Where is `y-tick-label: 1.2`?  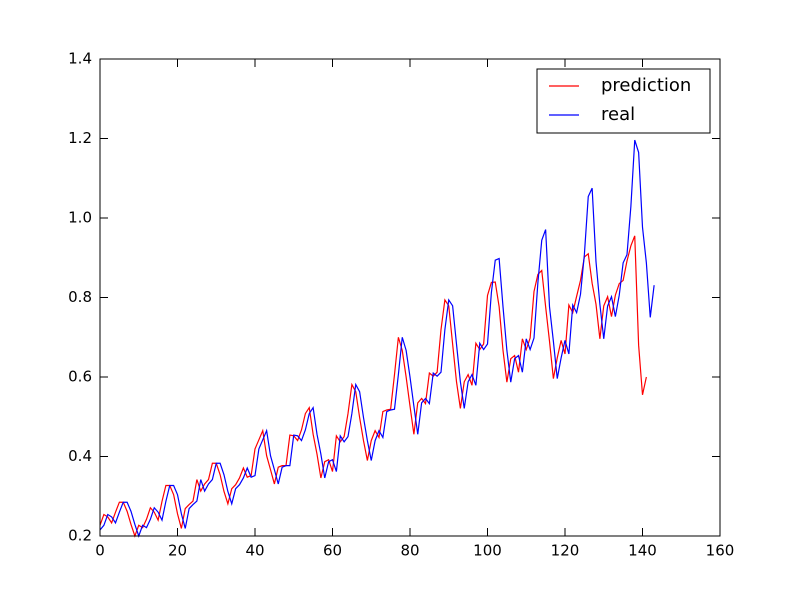 y-tick-label: 1.2 is located at coordinates (80, 138).